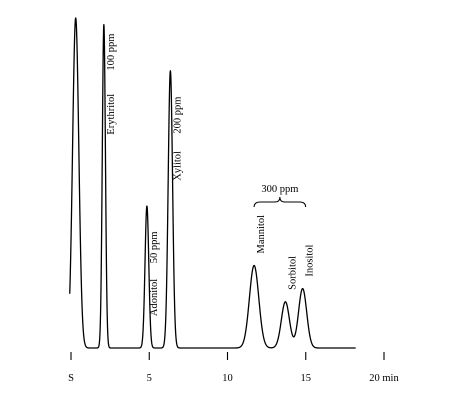 This screenshot has width=460, height=400. I want to click on peak-label-sorbitol: Sorbitol, so click(292, 273).